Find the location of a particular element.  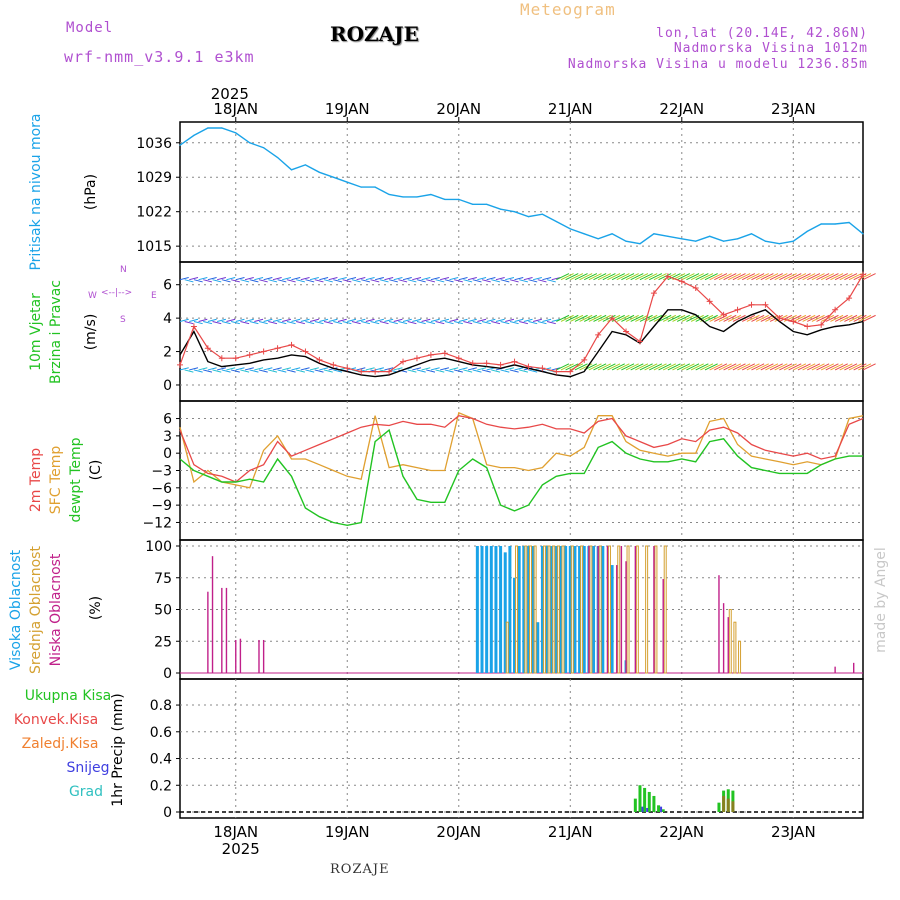

precip-axis-unit: 1hr Precip (mm) is located at coordinates (118, 749).